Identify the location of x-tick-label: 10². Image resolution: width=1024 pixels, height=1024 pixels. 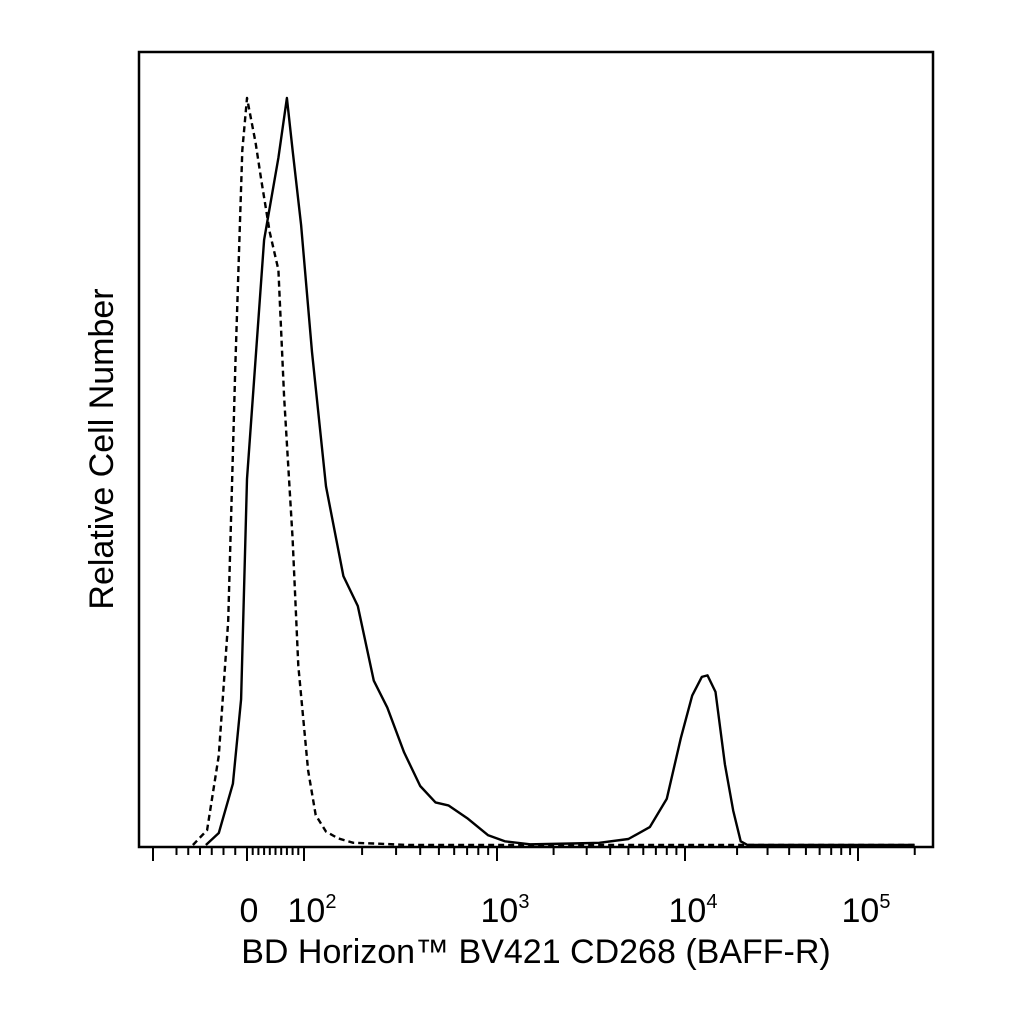
(312, 910).